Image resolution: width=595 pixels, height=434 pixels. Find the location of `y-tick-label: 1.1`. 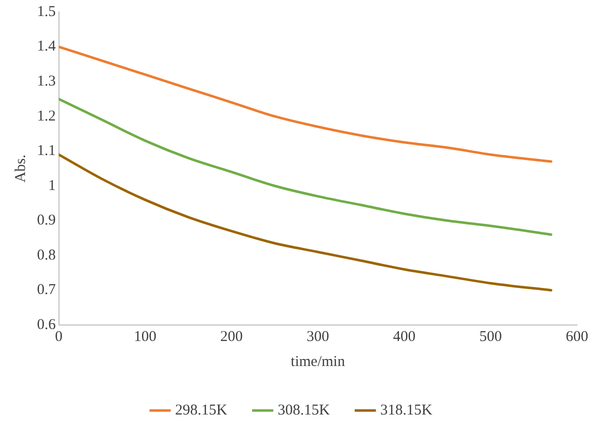

y-tick-label: 1.1 is located at coordinates (46, 151).